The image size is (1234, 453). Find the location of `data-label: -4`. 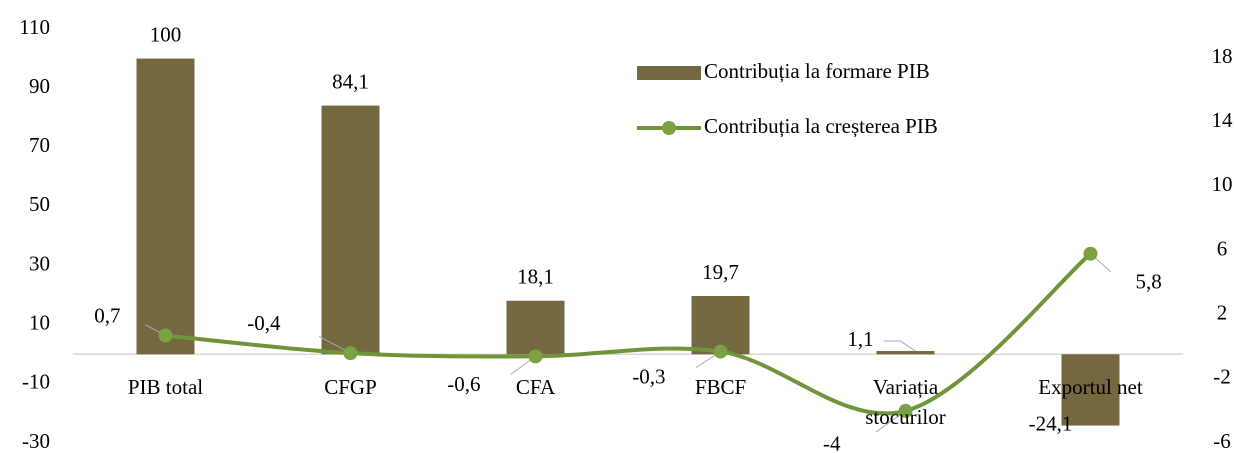

data-label: -4 is located at coordinates (832, 442).